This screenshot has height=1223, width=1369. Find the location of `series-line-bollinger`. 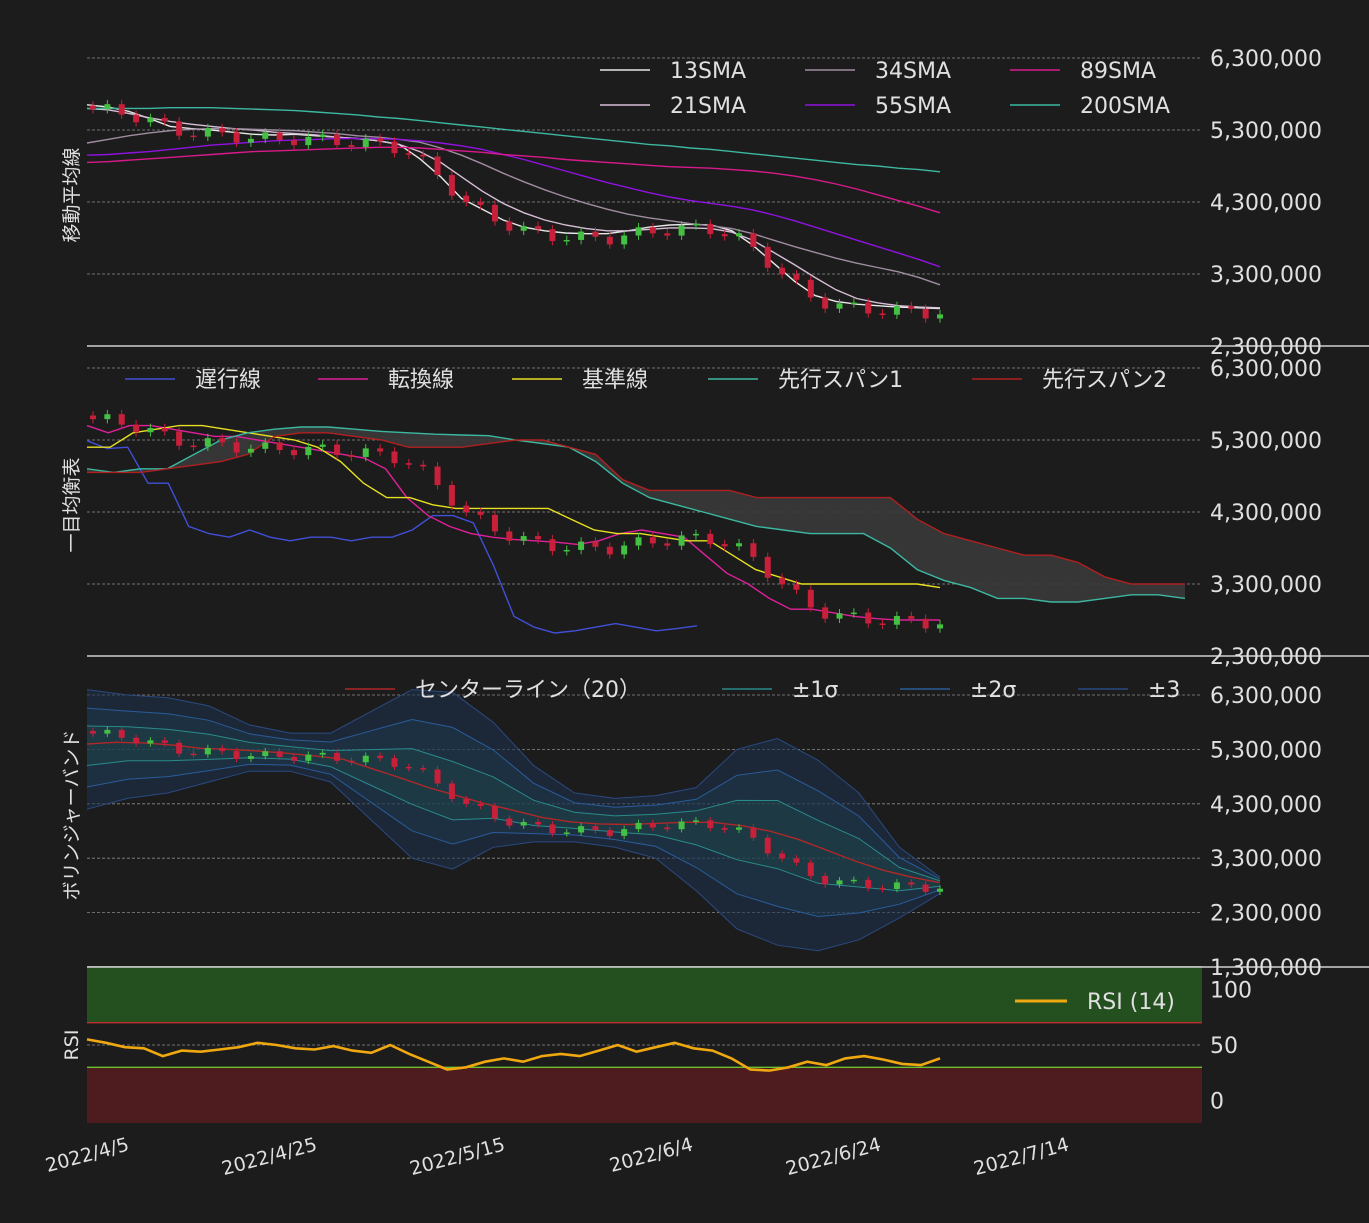

series-line-bollinger is located at coordinates (513, 812).